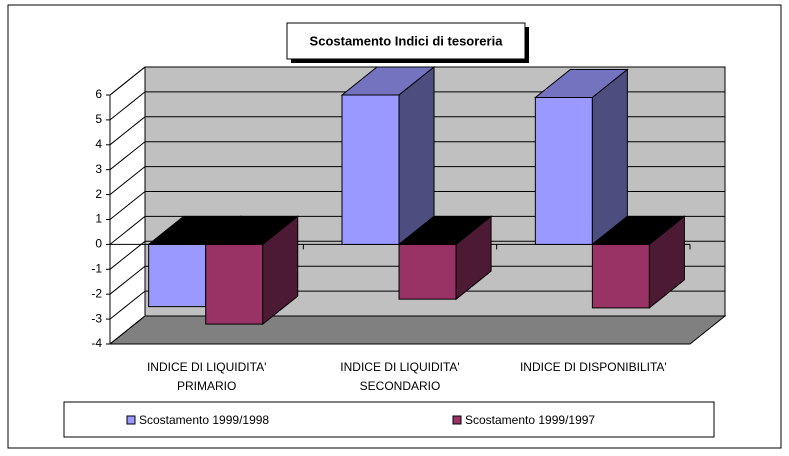 The height and width of the screenshot is (456, 789). I want to click on y-tick-label: 2, so click(98, 194).